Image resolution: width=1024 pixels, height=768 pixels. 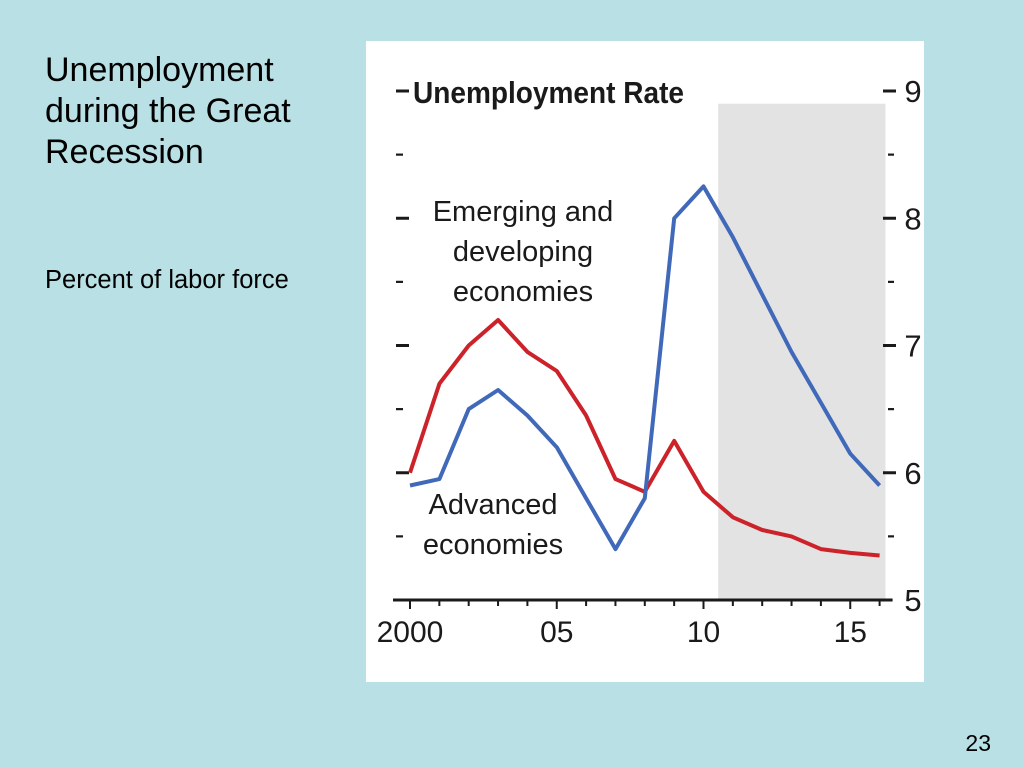 What do you see at coordinates (168, 111) in the screenshot?
I see `slide-title: Unemployment during the Great Recession` at bounding box center [168, 111].